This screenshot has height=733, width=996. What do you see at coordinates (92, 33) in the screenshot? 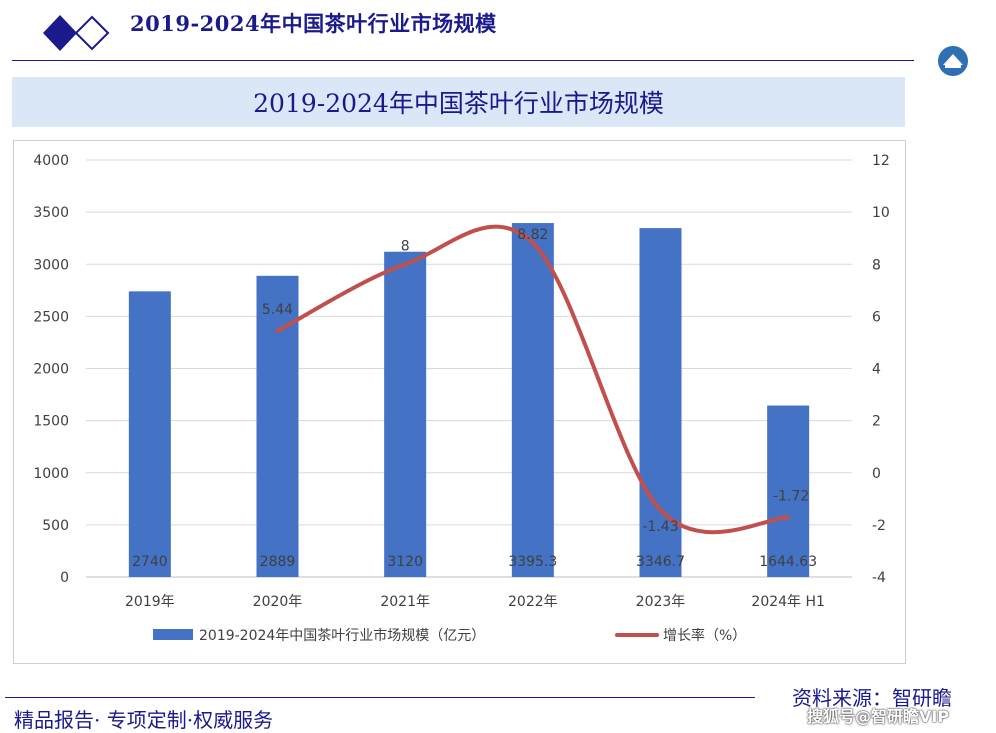
I see `logo-diamond-outline` at bounding box center [92, 33].